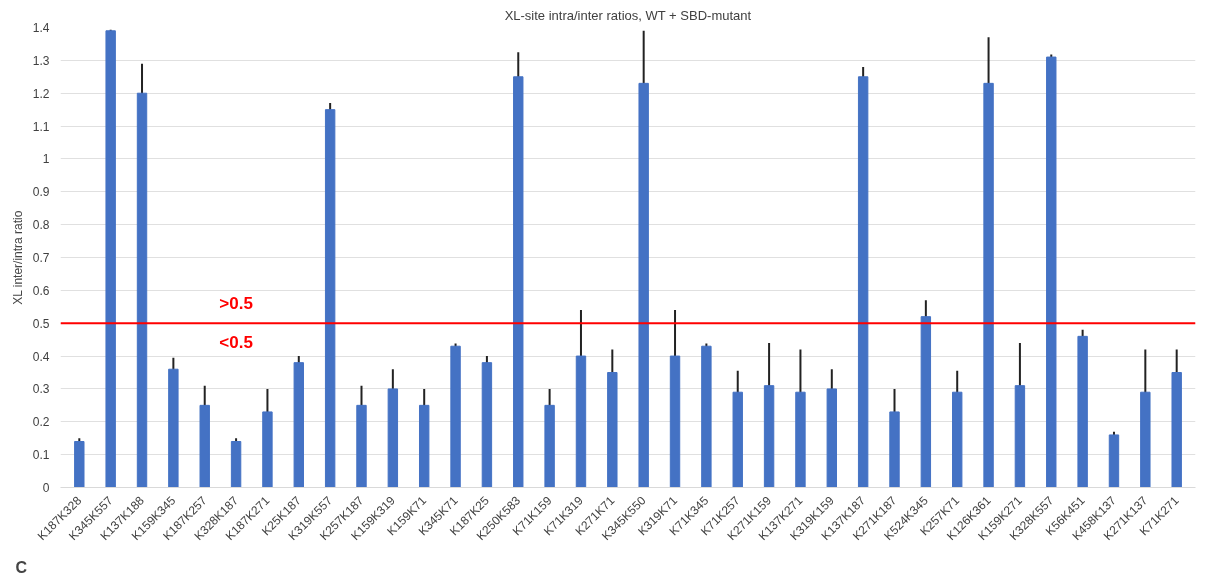 Image resolution: width=1206 pixels, height=584 pixels. What do you see at coordinates (41, 290) in the screenshot?
I see `y-tick-label: 0.6` at bounding box center [41, 290].